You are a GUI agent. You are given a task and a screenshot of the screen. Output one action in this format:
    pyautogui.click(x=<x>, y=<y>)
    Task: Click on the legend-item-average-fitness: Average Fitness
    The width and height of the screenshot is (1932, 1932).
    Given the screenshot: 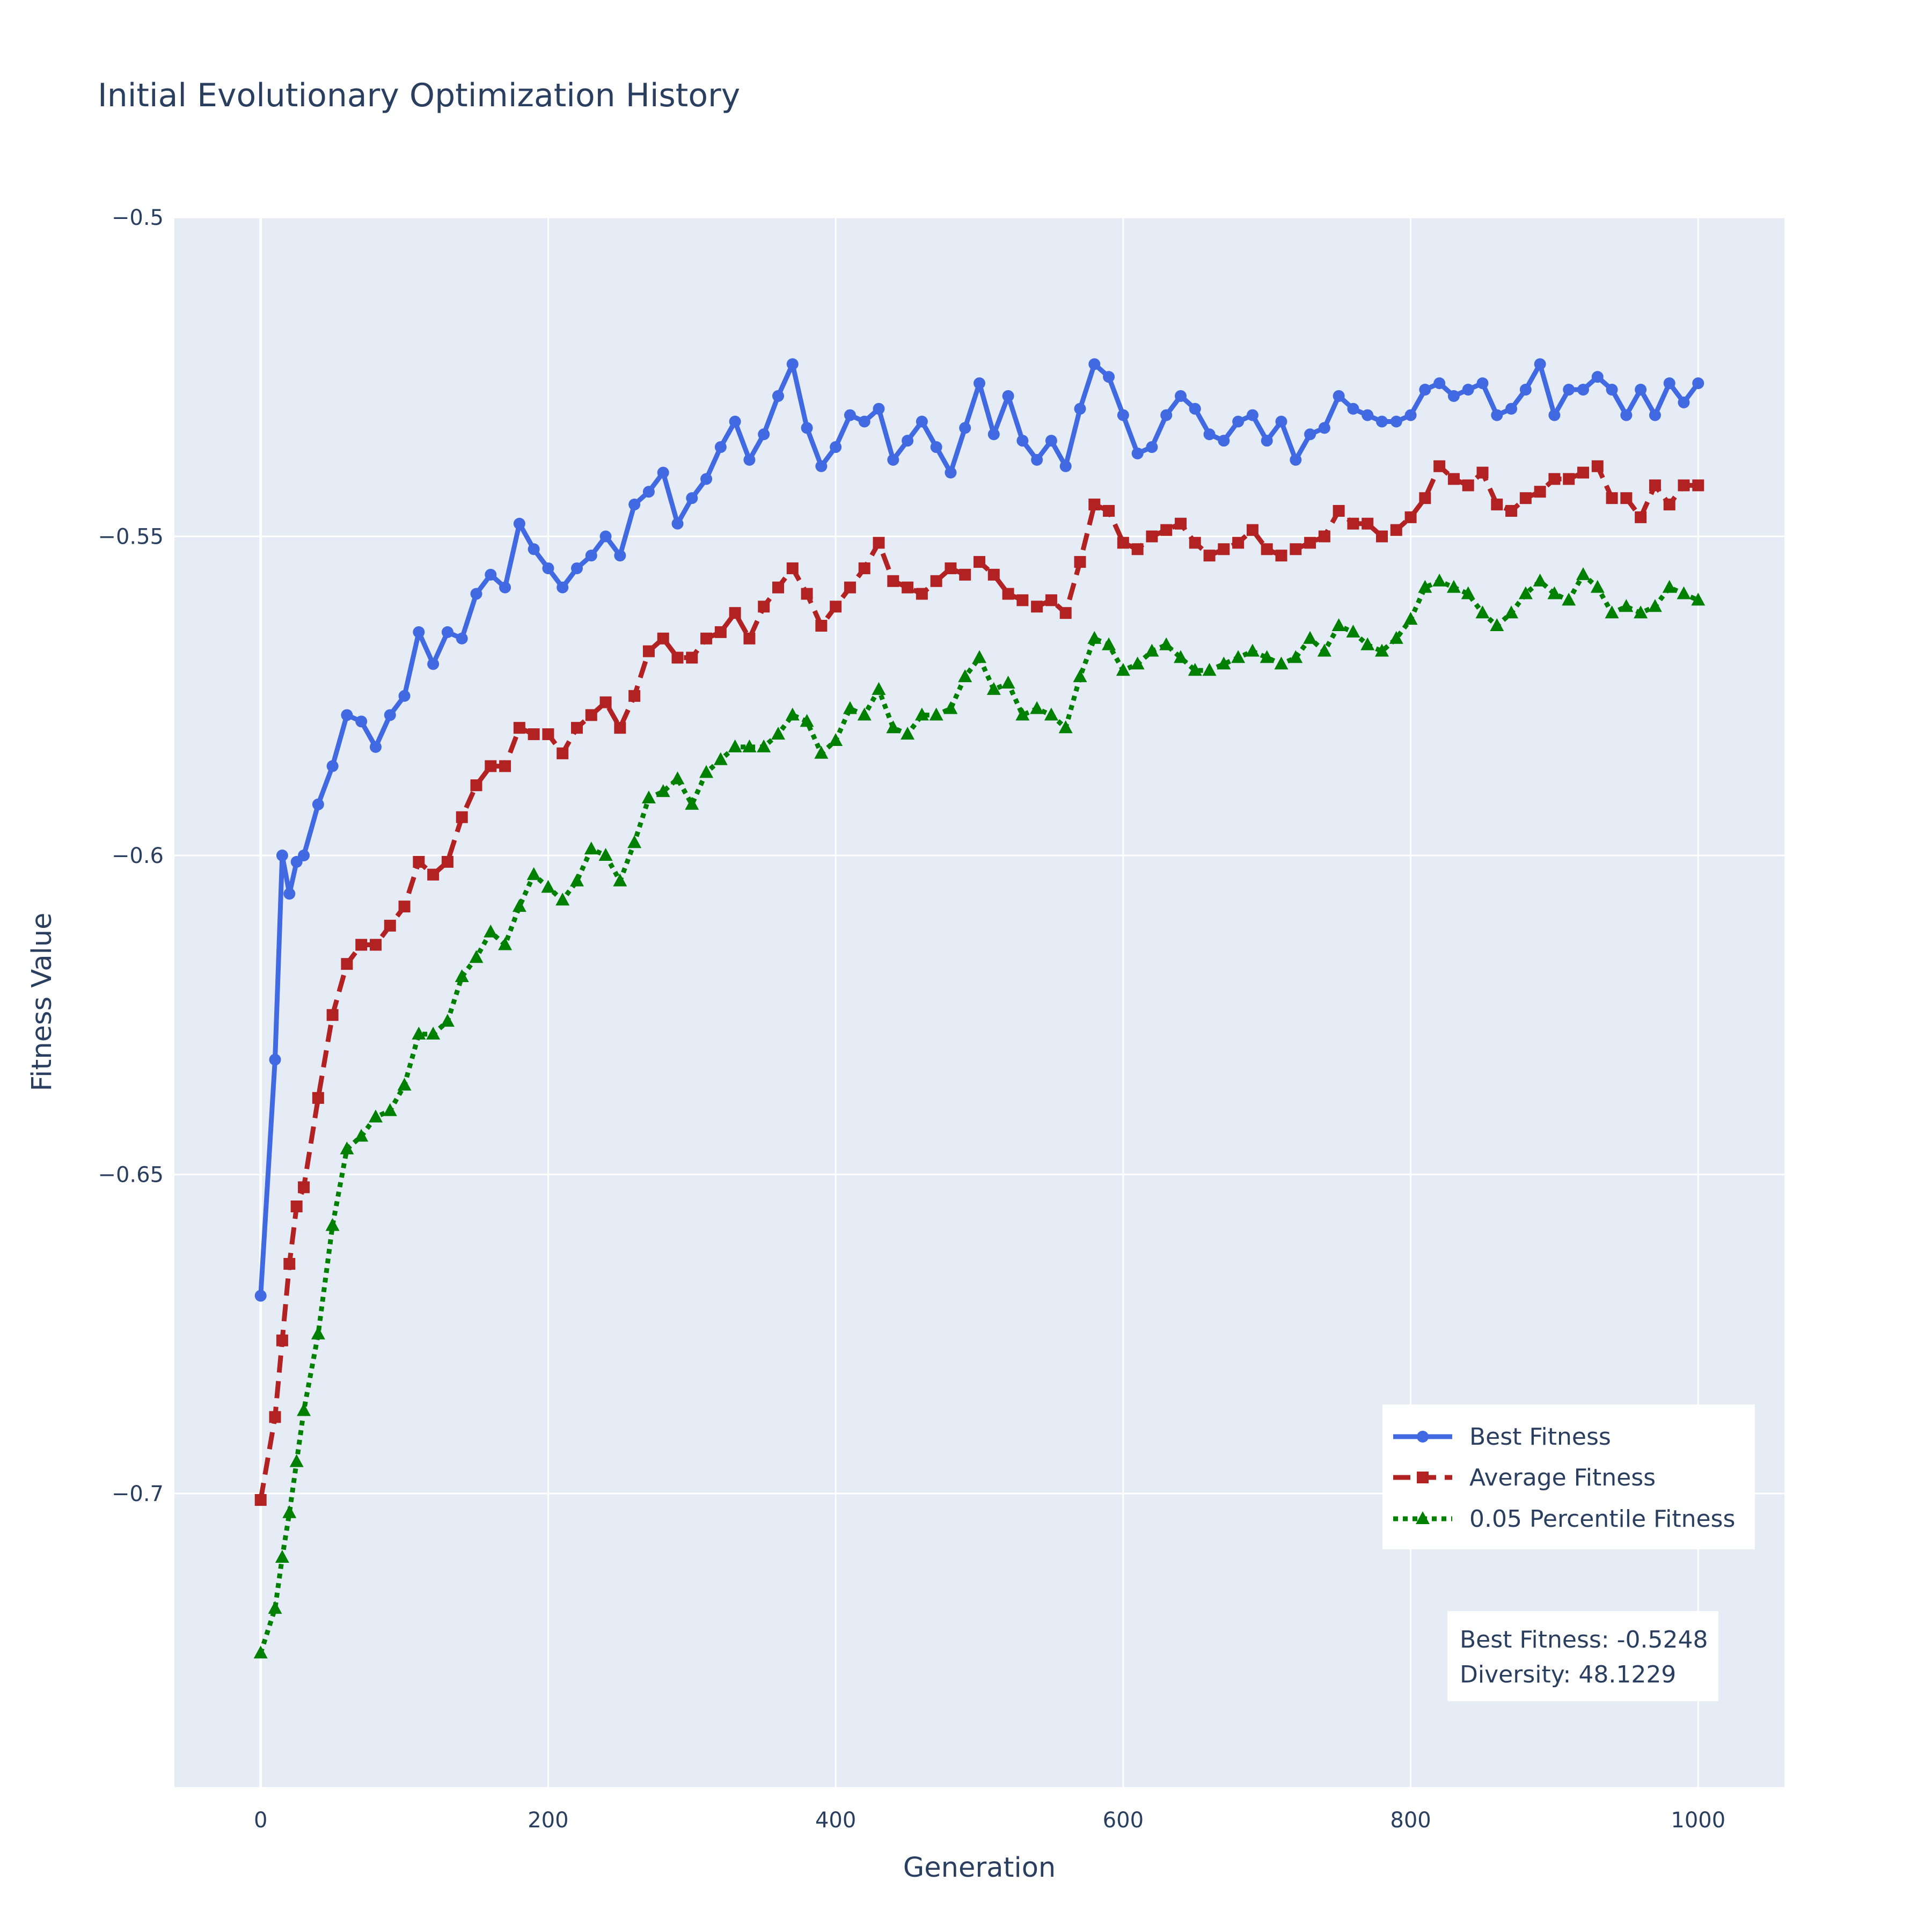 What is the action you would take?
    pyautogui.click(x=1524, y=1477)
    